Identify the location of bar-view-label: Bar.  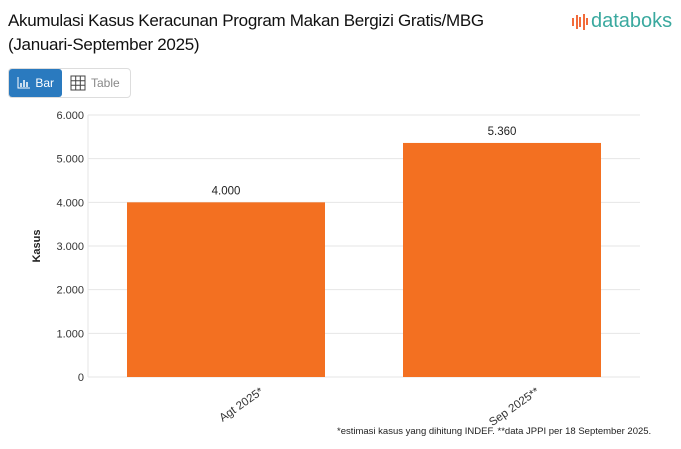
(44, 83).